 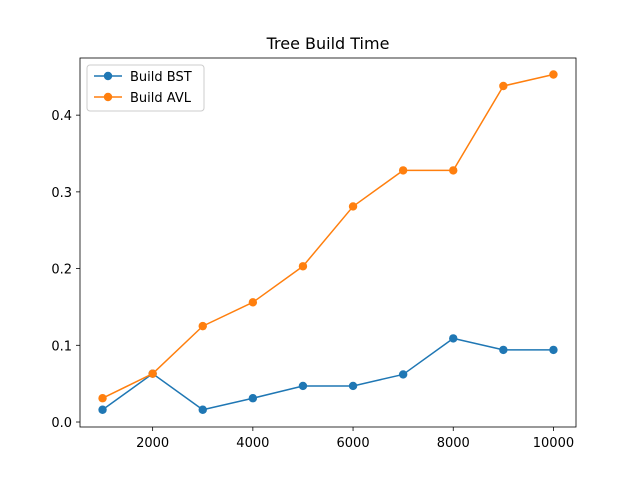 I want to click on x-tick-label: 4000, so click(x=252, y=443).